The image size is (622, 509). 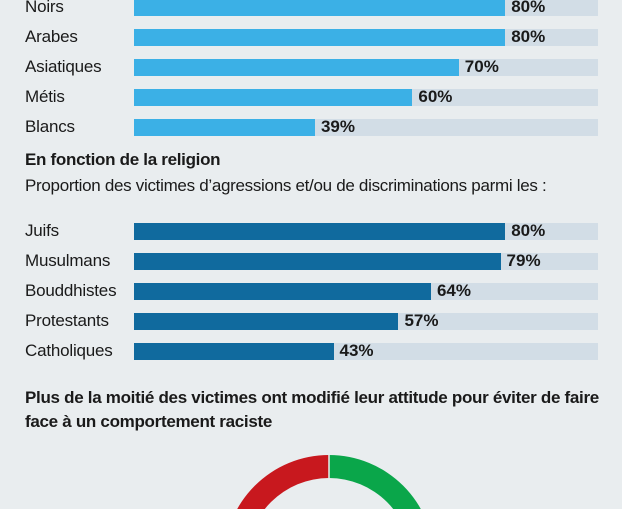 I want to click on bar-row: Arabes 80%, so click(x=311, y=37).